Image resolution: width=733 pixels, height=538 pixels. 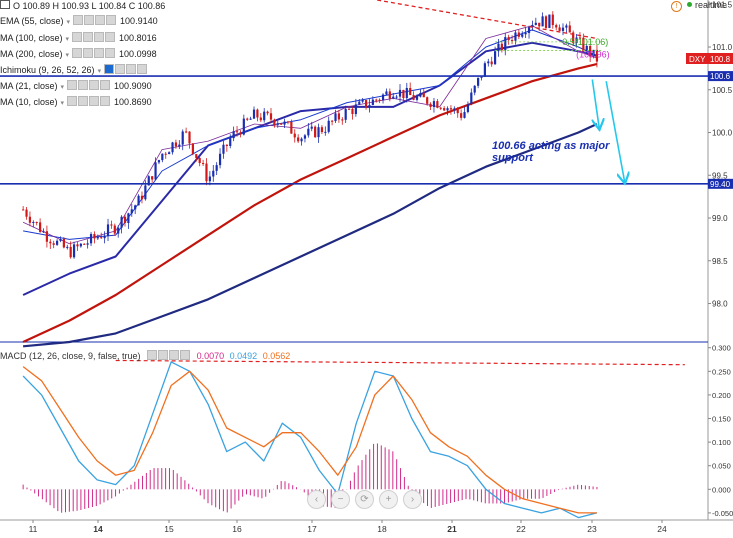 I want to click on macd-hist-value: 0.0562, so click(x=276, y=356).